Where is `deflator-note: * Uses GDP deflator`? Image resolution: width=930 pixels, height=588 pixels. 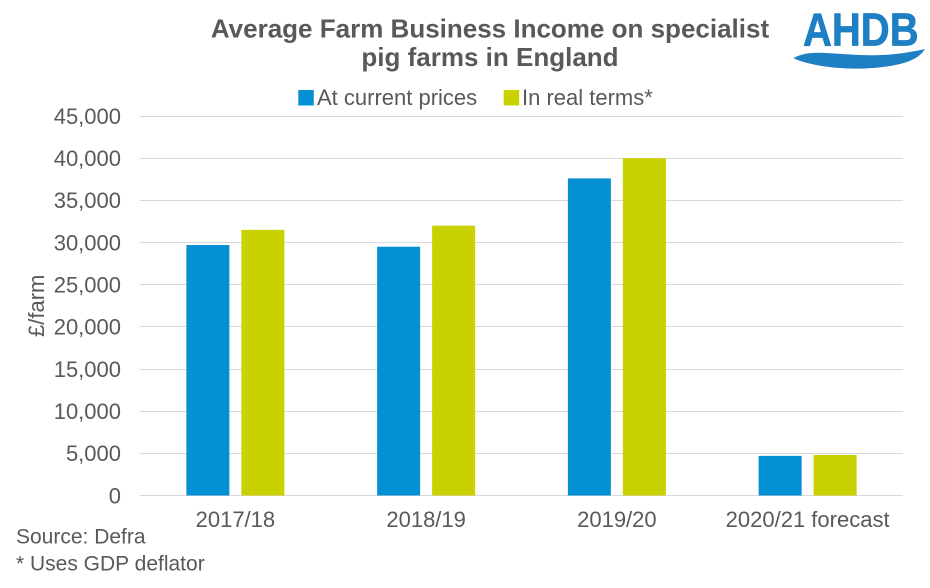 deflator-note: * Uses GDP deflator is located at coordinates (110, 564).